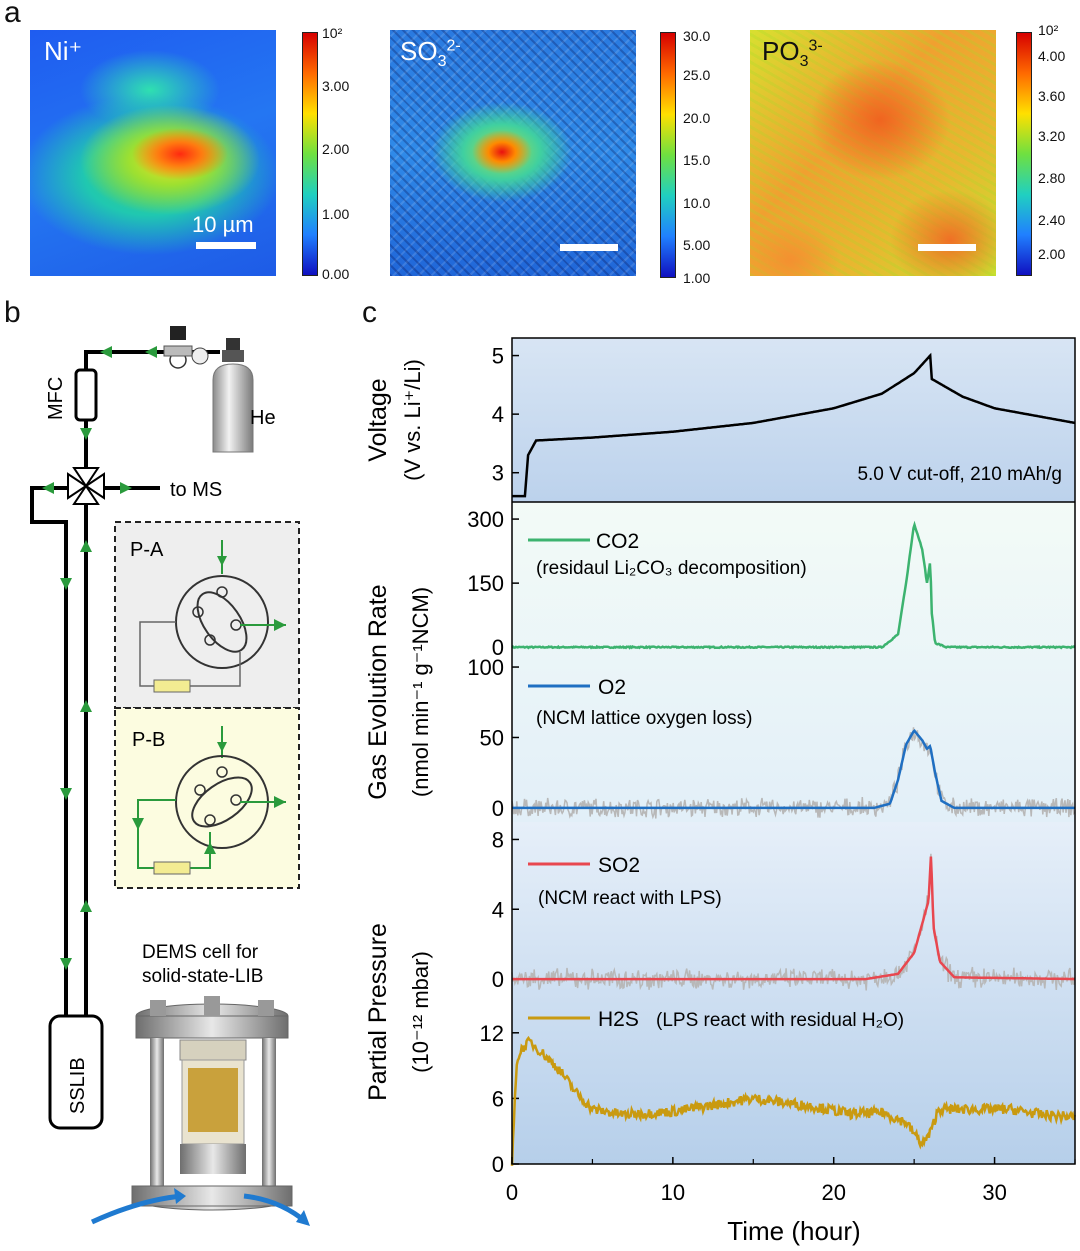 The width and height of the screenshot is (1080, 1251). I want to click on panel-letter-a: a, so click(12, 14).